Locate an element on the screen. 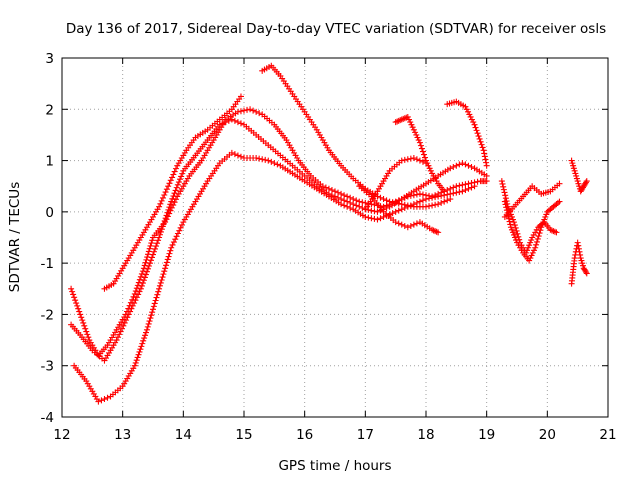 The image size is (640, 480). x-tick-label: 19 is located at coordinates (486, 435).